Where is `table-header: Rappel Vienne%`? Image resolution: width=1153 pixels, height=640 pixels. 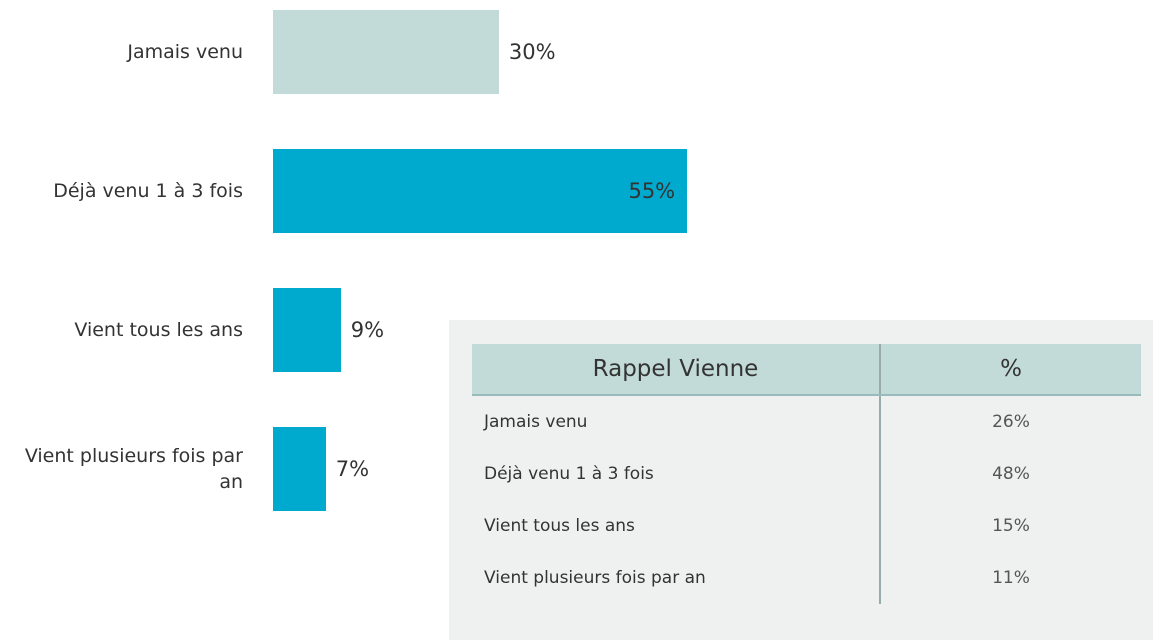
table-header: Rappel Vienne% is located at coordinates (806, 370).